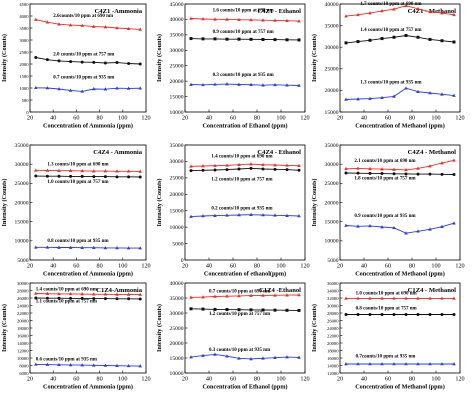 The image size is (474, 412). Describe the element at coordinates (78, 241) in the screenshot. I see `series-annotation: 0.8 counts/10 ppm at 935 nm` at that location.